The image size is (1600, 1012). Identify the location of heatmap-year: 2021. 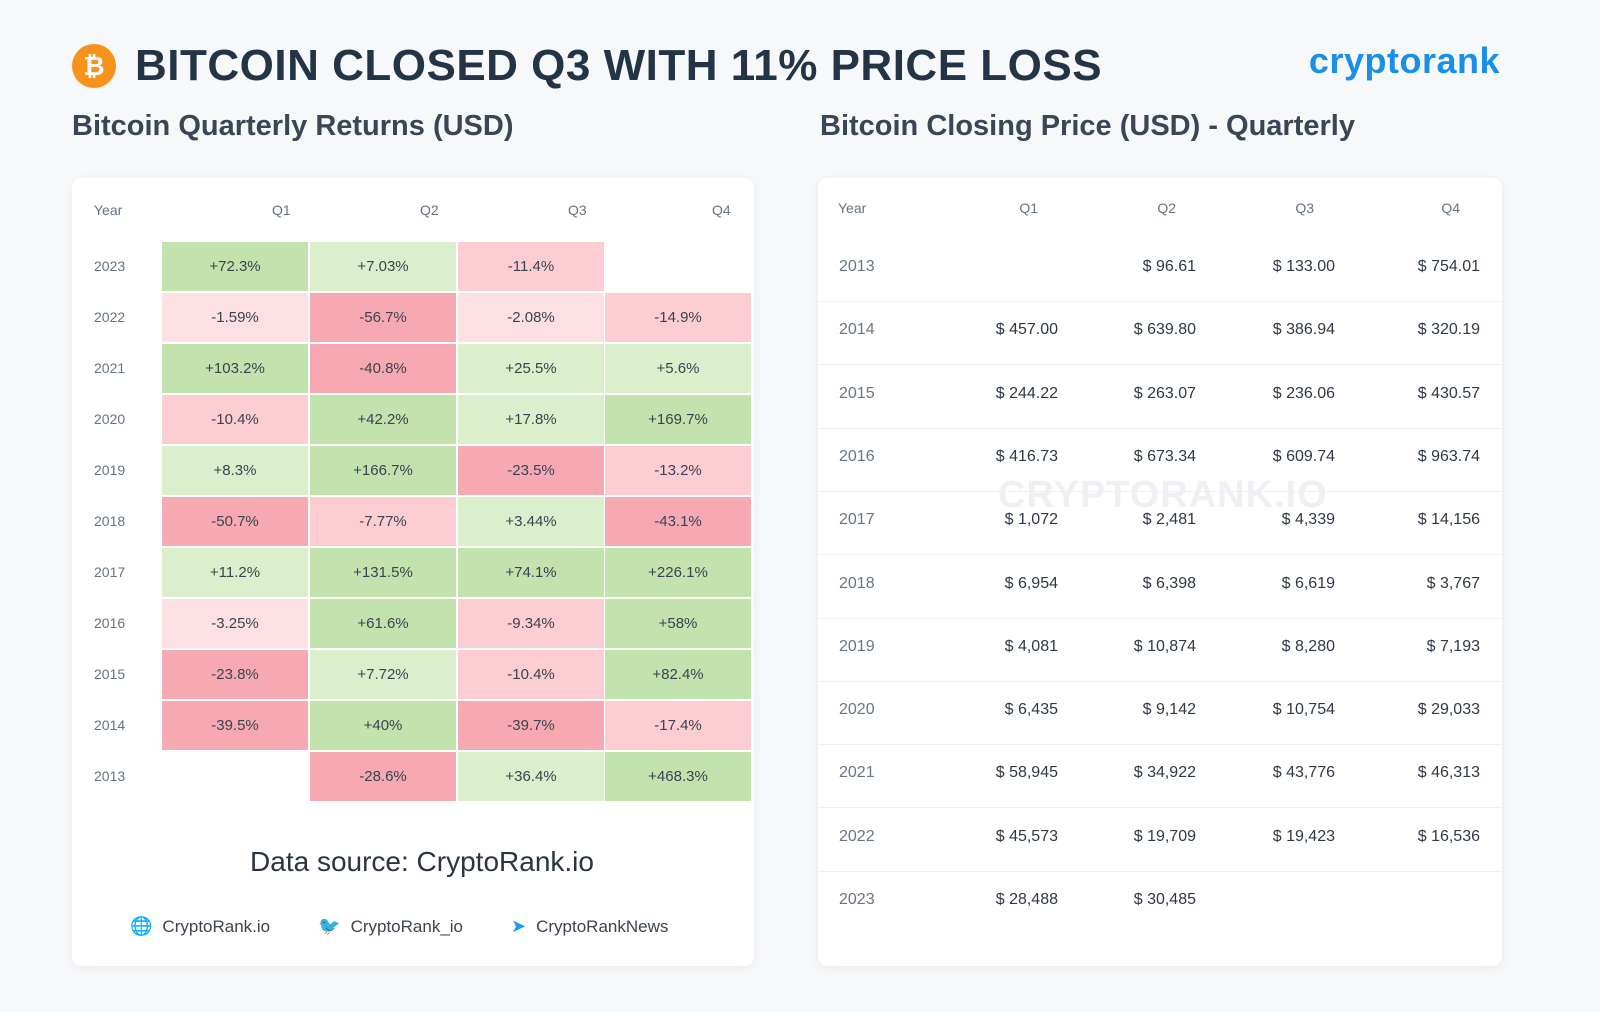
(110, 368).